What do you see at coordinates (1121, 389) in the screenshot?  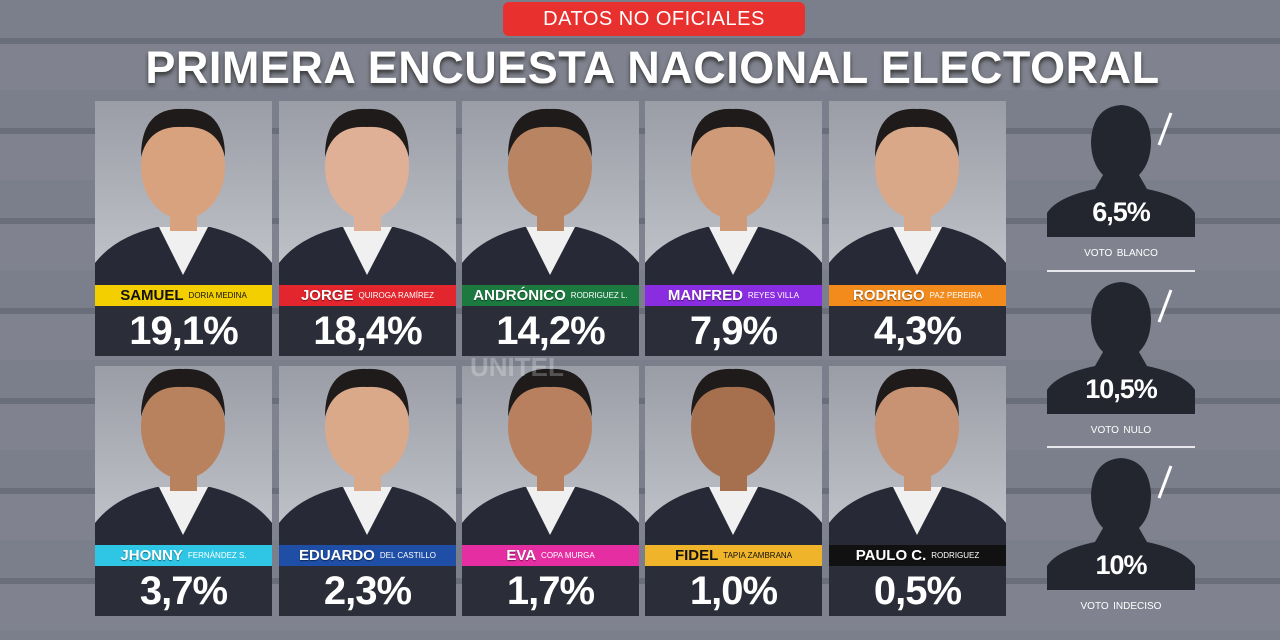 I see `other-result: 10,5%` at bounding box center [1121, 389].